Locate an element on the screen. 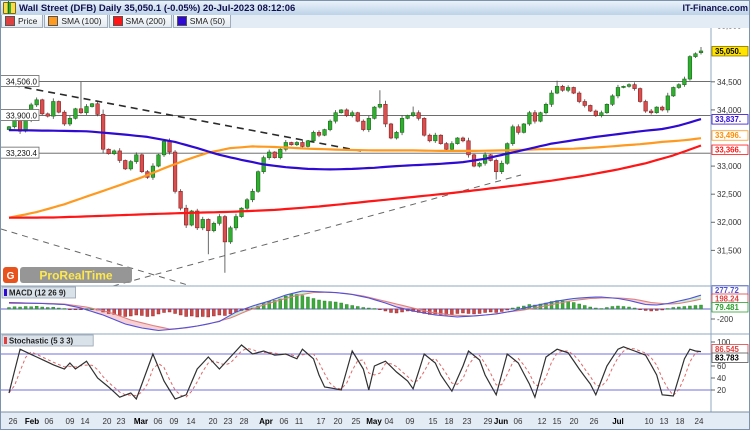 Image resolution: width=750 pixels, height=430 pixels. svg-text: 31,500 is located at coordinates (729, 250).